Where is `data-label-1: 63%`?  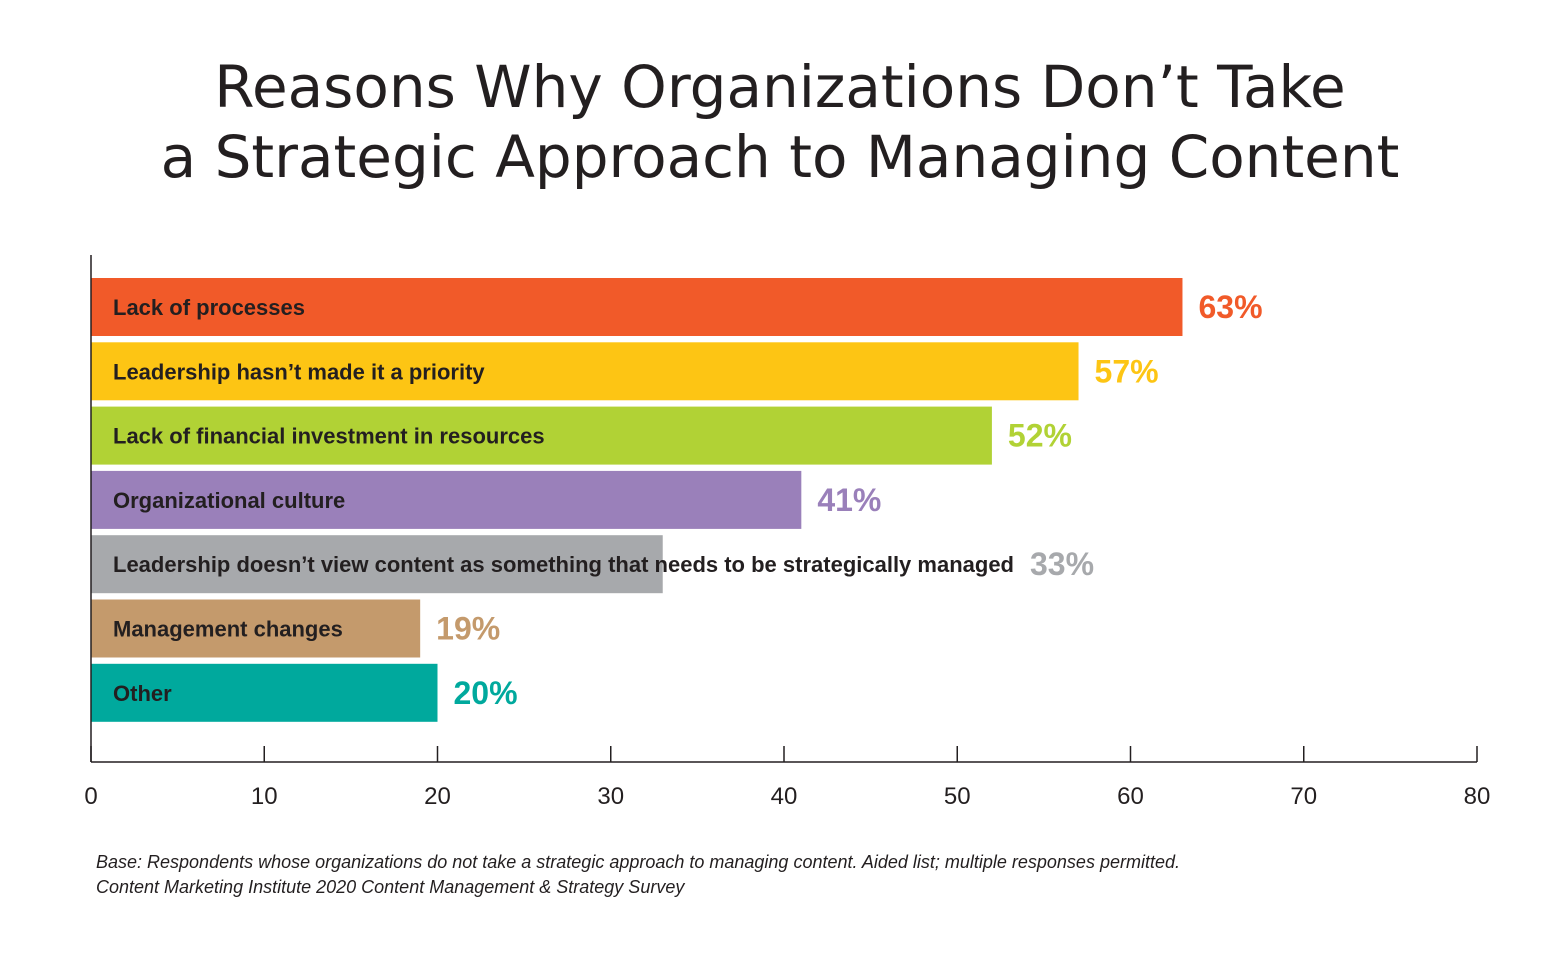
data-label-1: 63% is located at coordinates (1230, 307).